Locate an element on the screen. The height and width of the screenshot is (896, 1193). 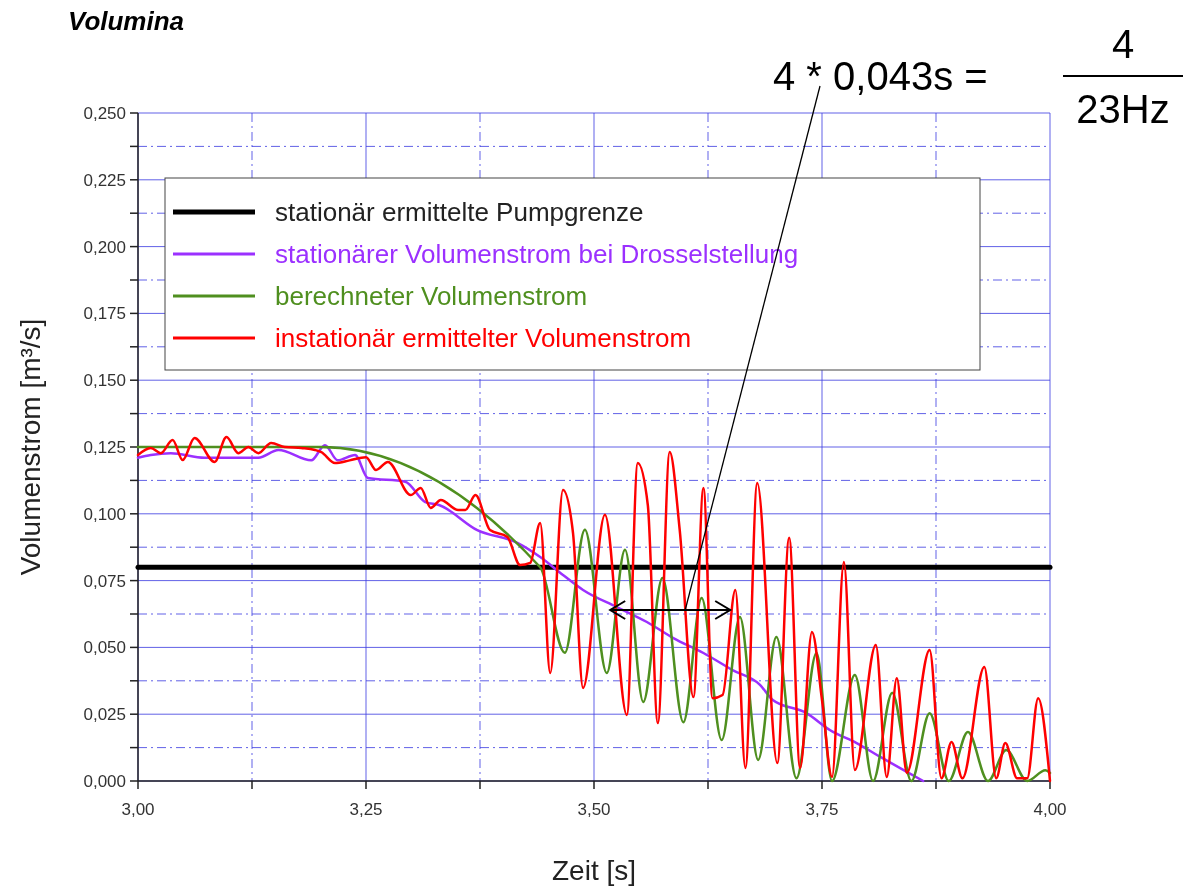
y-tick-label: 0,150 is located at coordinates (104, 381).